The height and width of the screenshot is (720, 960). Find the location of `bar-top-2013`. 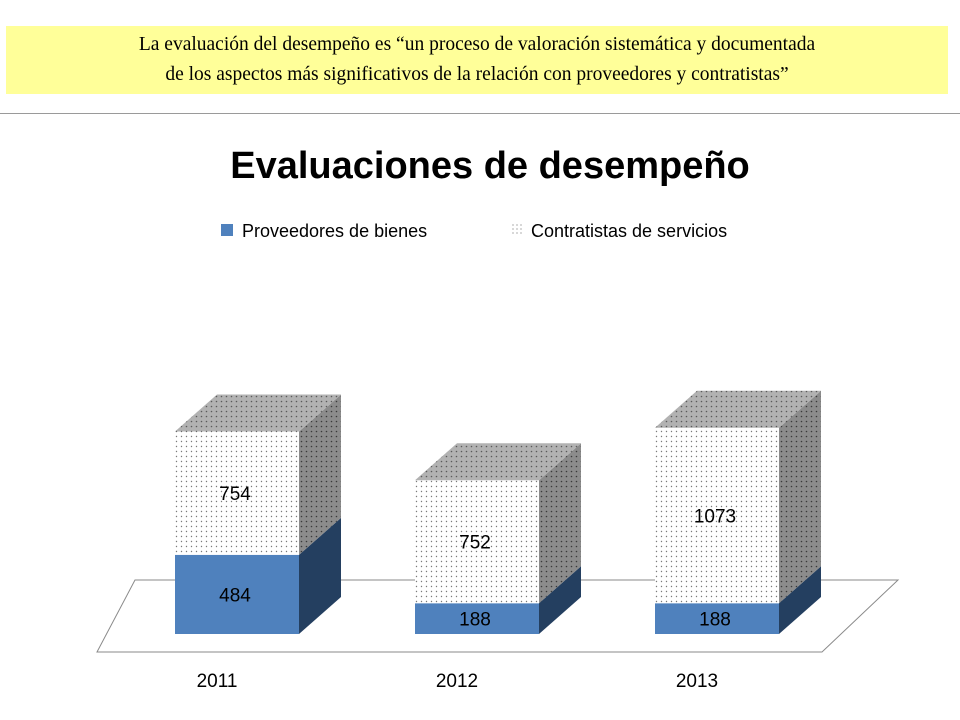

bar-top-2013 is located at coordinates (738, 409).